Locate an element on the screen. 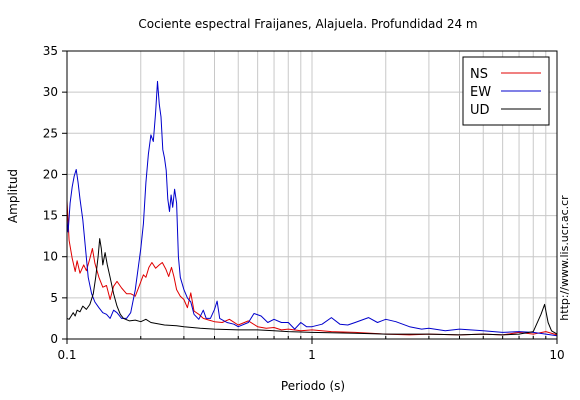  y-tick-label: 25 is located at coordinates (50, 133).